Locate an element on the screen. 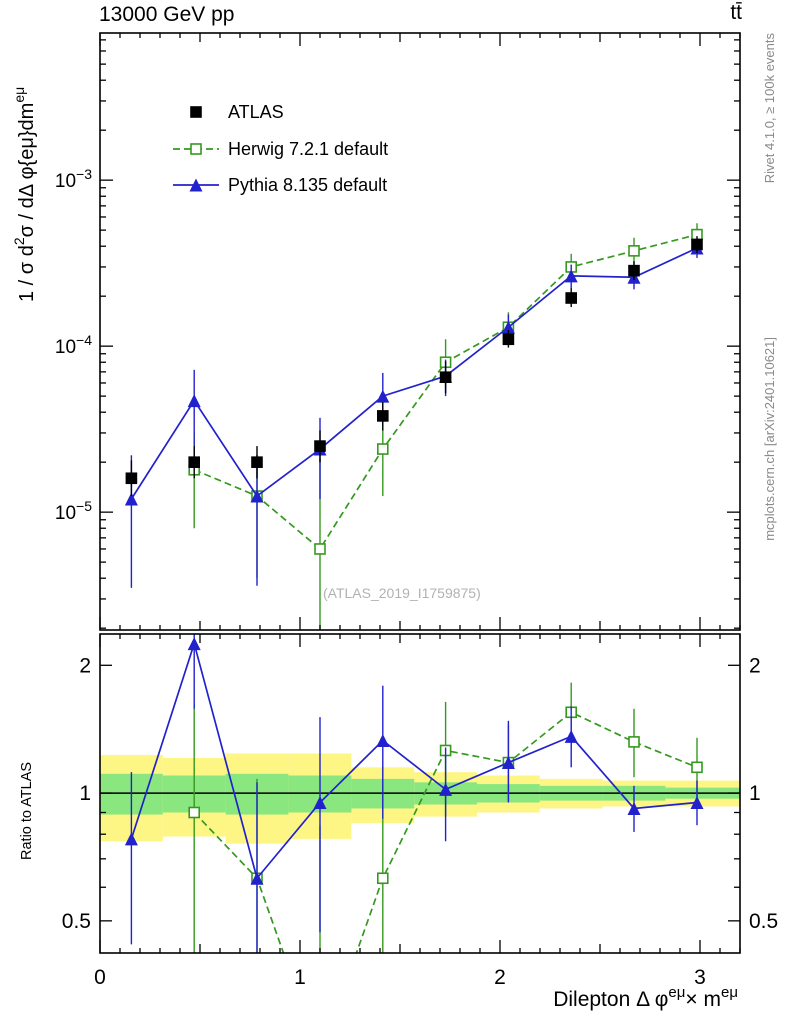 The image size is (786, 1024). analysis-id-watermark: (ATLAS_2019_I1759875) is located at coordinates (402, 593).